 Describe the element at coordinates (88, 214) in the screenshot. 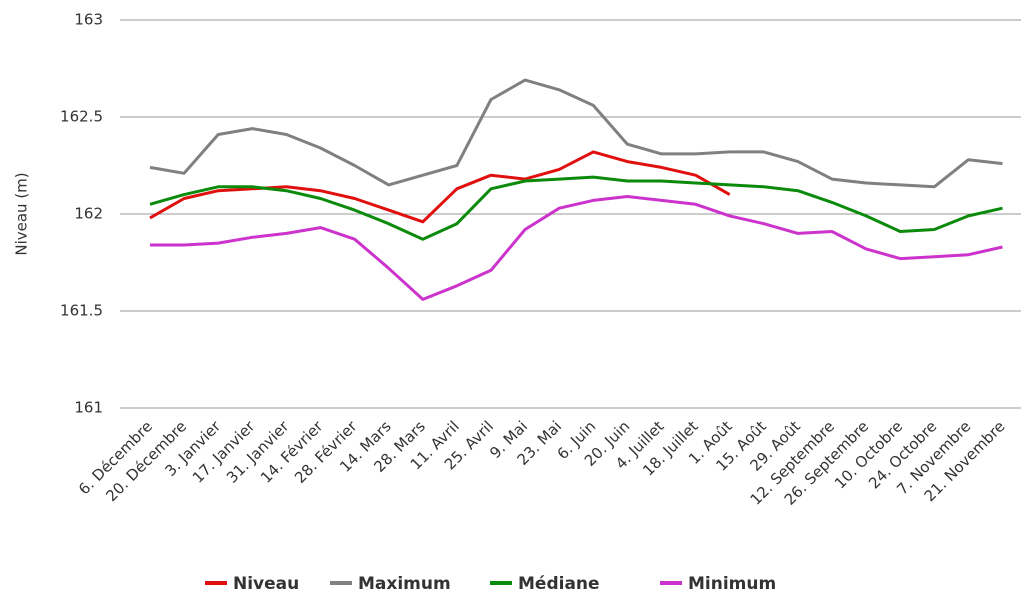

I see `y-tick-label: 162` at that location.